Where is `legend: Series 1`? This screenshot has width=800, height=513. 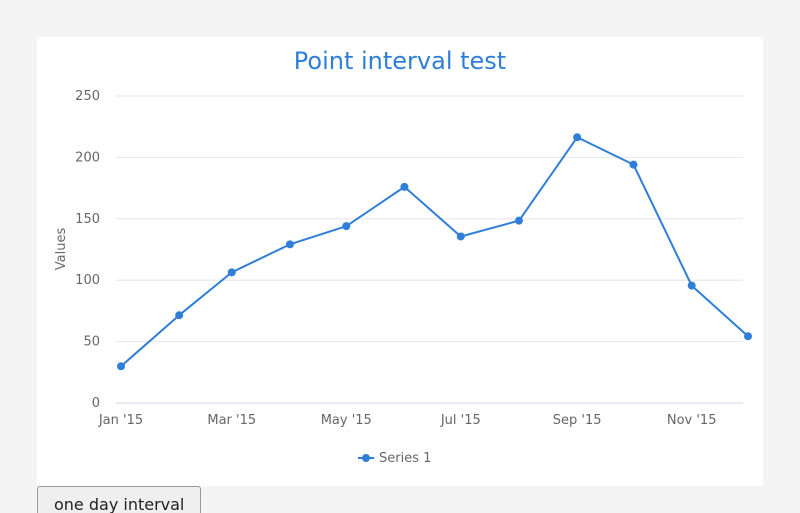 legend: Series 1 is located at coordinates (394, 458).